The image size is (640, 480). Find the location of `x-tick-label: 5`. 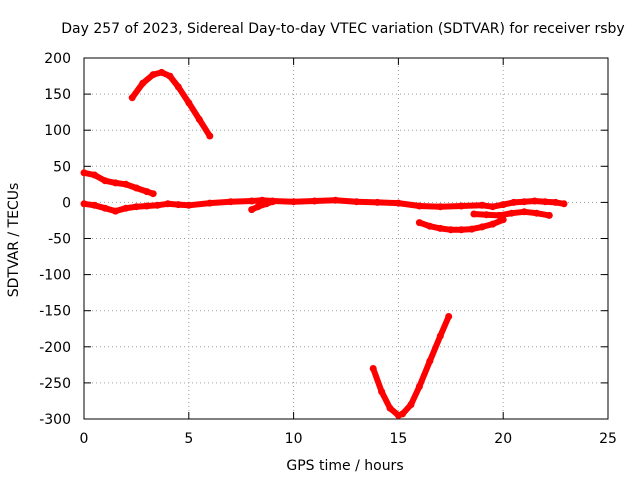

x-tick-label: 5 is located at coordinates (188, 439).